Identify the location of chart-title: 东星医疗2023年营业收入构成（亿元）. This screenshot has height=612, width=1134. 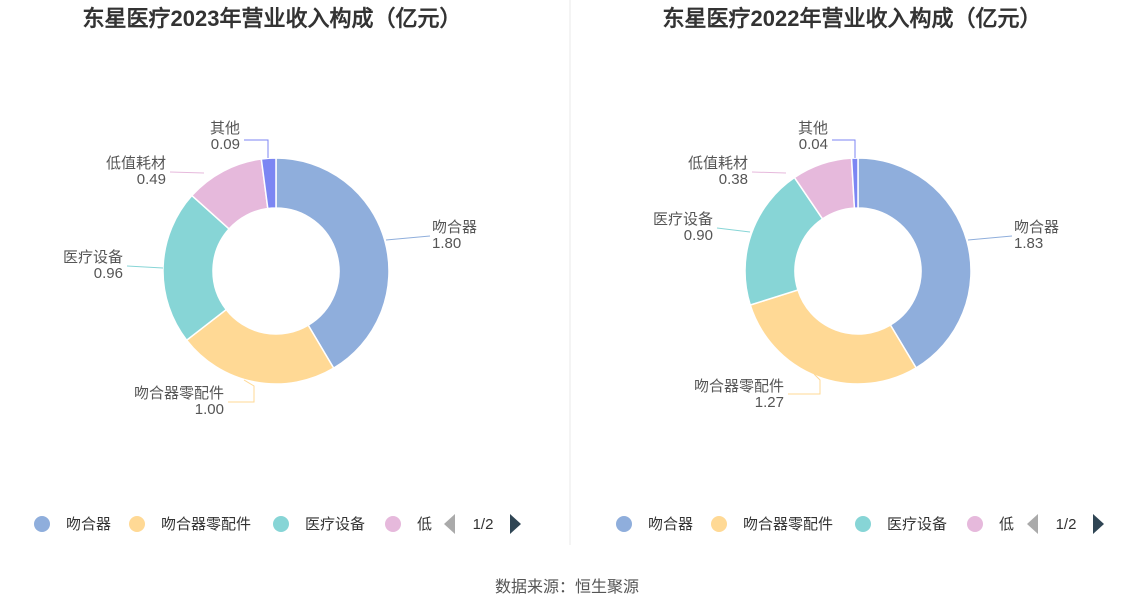
(272, 18).